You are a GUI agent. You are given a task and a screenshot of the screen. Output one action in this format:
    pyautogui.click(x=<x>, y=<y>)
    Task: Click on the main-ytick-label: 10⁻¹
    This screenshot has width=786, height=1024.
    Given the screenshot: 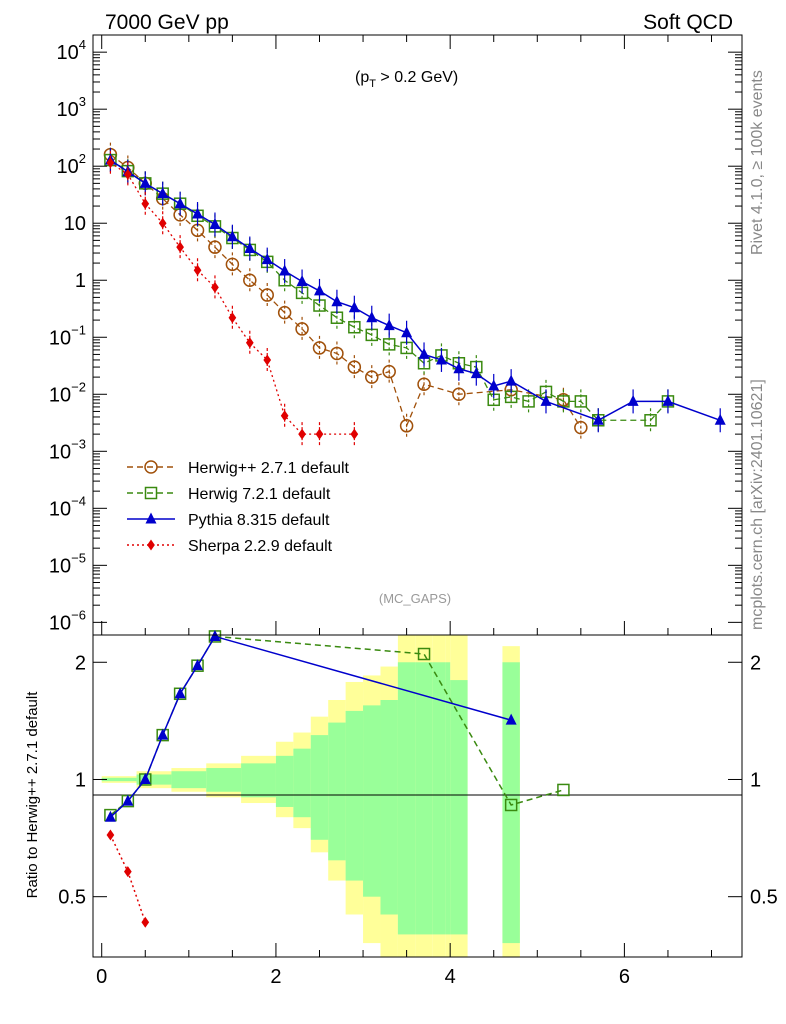 What is the action you would take?
    pyautogui.click(x=67, y=335)
    